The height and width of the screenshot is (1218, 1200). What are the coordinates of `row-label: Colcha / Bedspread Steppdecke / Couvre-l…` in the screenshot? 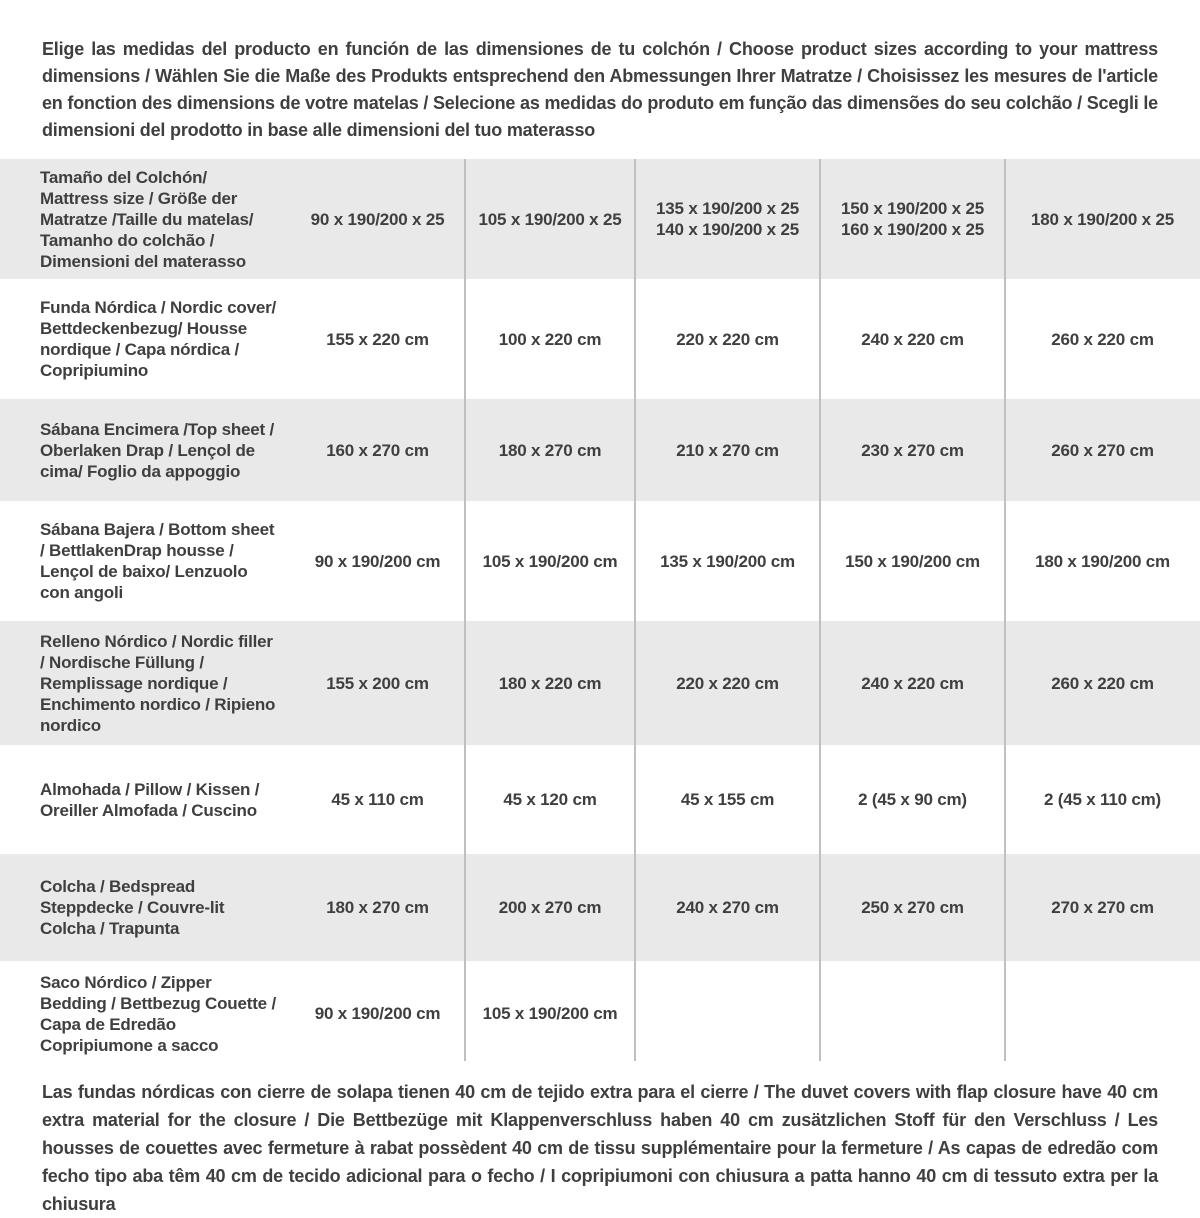 It's located at (132, 907).